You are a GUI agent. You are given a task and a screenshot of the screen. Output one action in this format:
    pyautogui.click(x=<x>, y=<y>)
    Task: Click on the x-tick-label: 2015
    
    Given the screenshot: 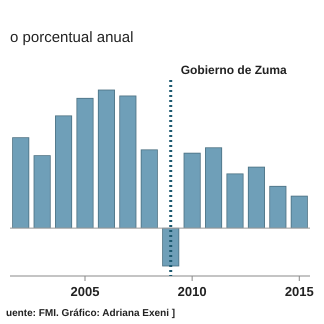 What is the action you would take?
    pyautogui.click(x=299, y=291)
    